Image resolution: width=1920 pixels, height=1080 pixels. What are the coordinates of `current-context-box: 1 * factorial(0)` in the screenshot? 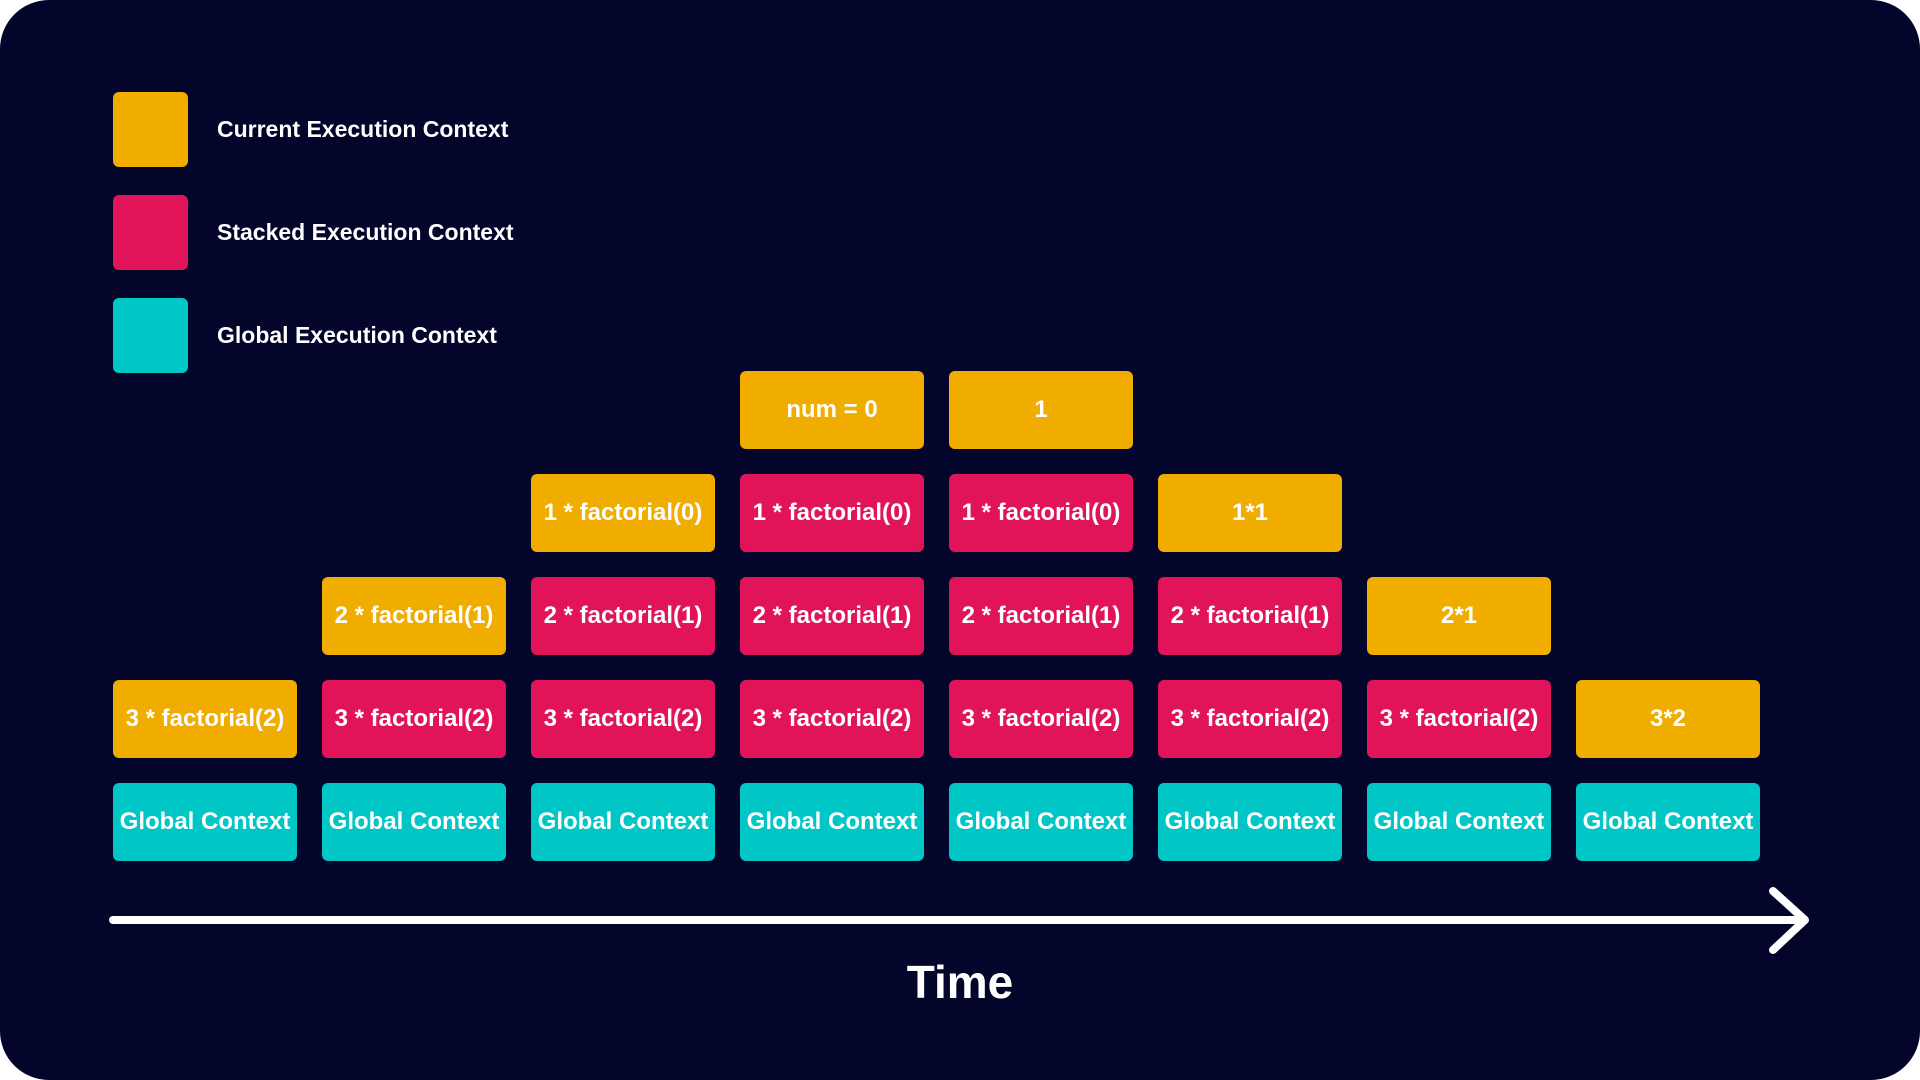 It's located at (623, 513).